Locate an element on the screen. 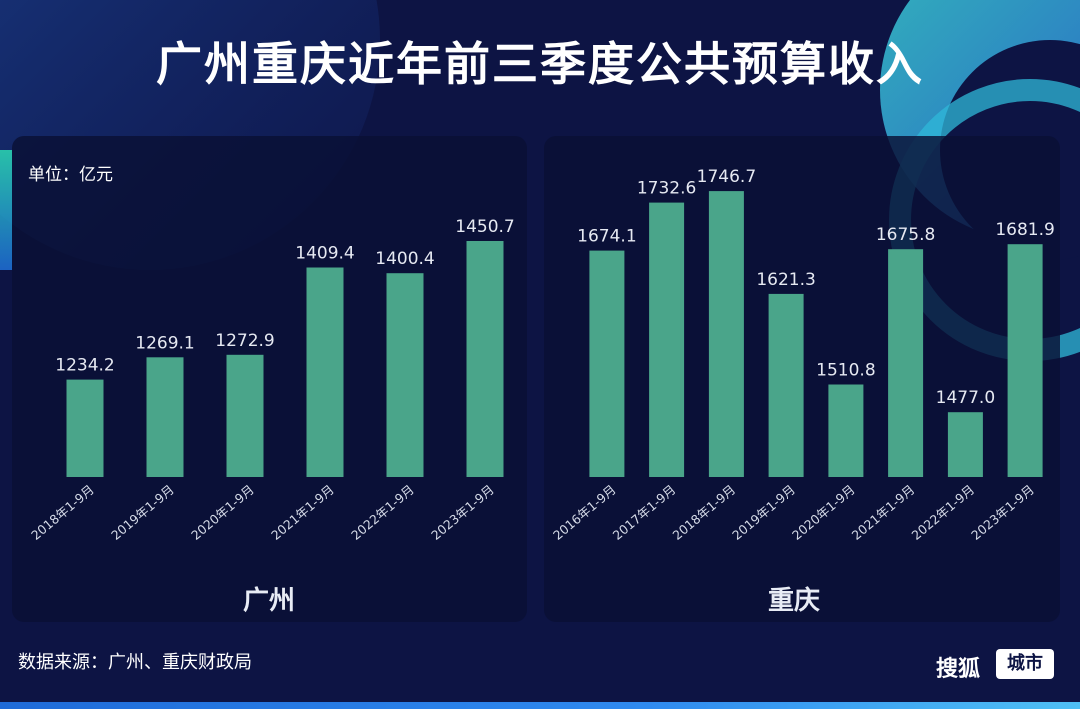 This screenshot has width=1080, height=709. chongqing-category-label: 2016年1-9月 is located at coordinates (584, 512).